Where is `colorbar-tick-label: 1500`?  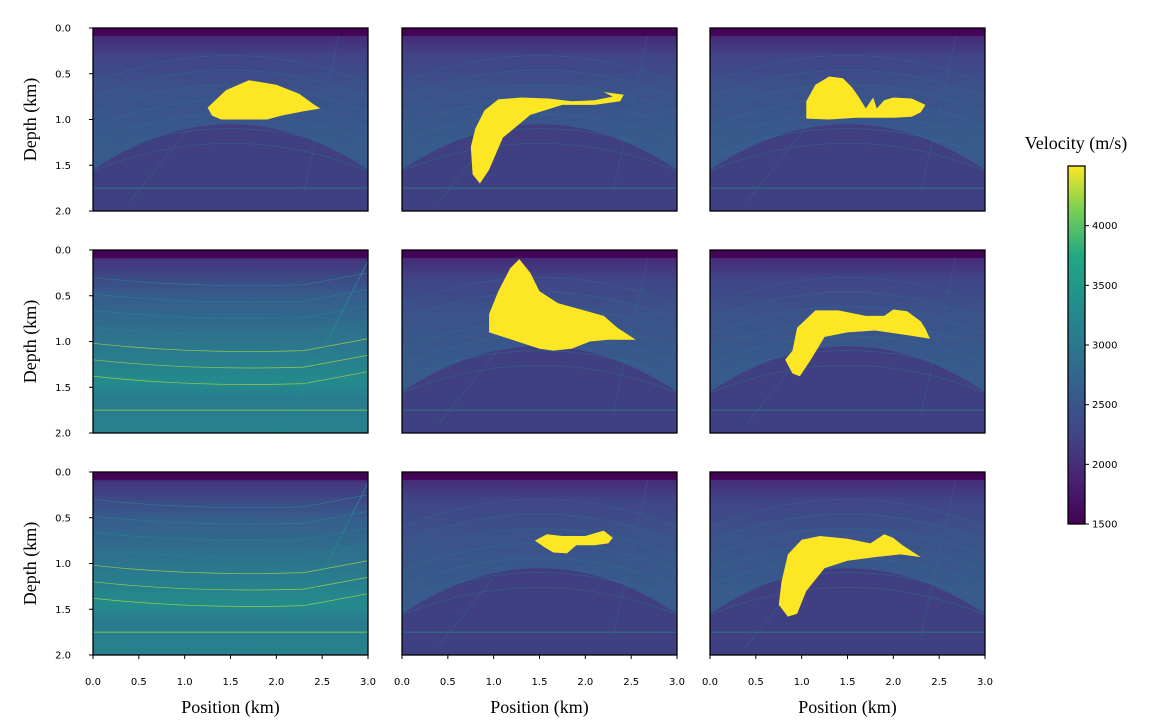 colorbar-tick-label: 1500 is located at coordinates (1104, 525).